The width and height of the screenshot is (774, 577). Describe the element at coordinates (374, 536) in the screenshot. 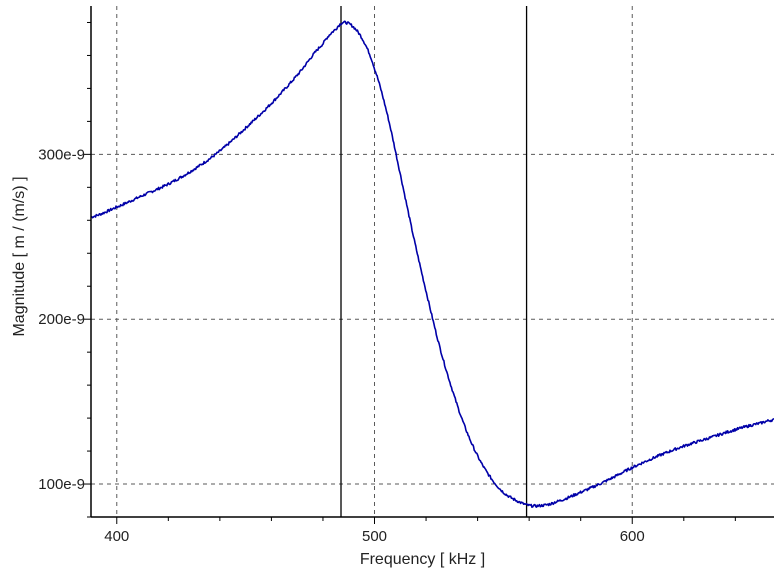

I see `x-tick-label: 500` at that location.